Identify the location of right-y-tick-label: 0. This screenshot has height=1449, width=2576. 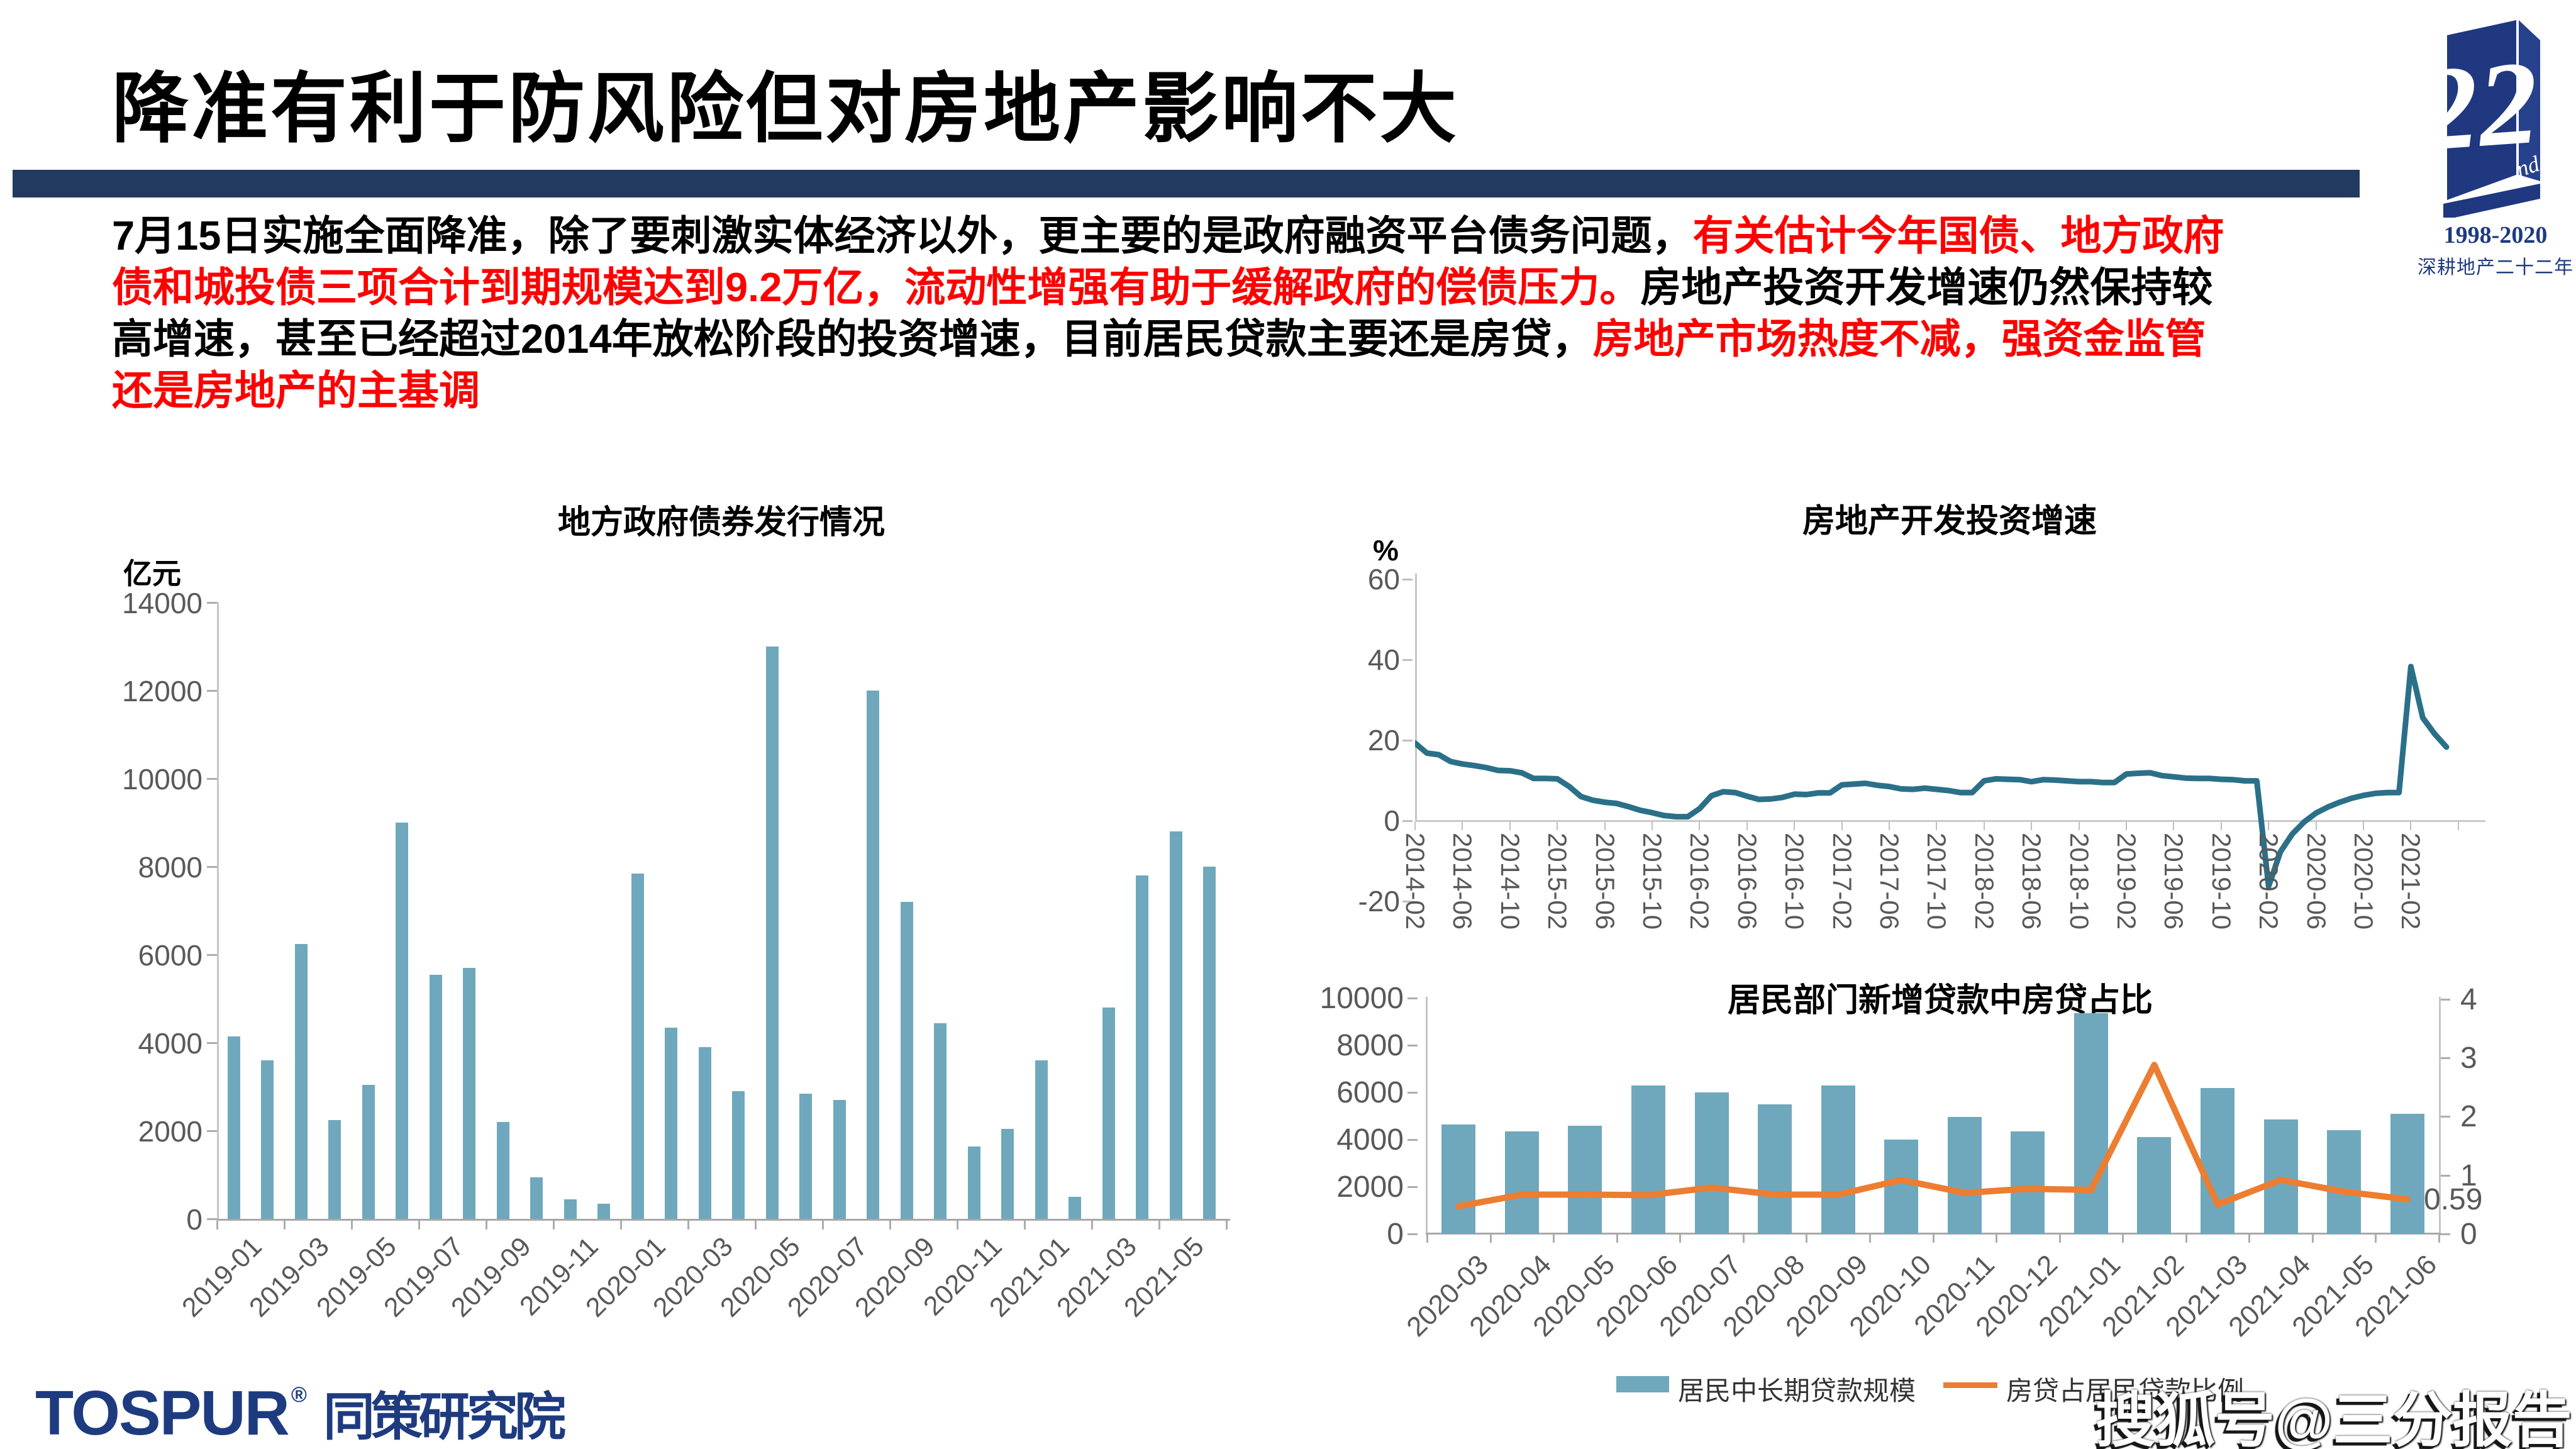
(2468, 1234).